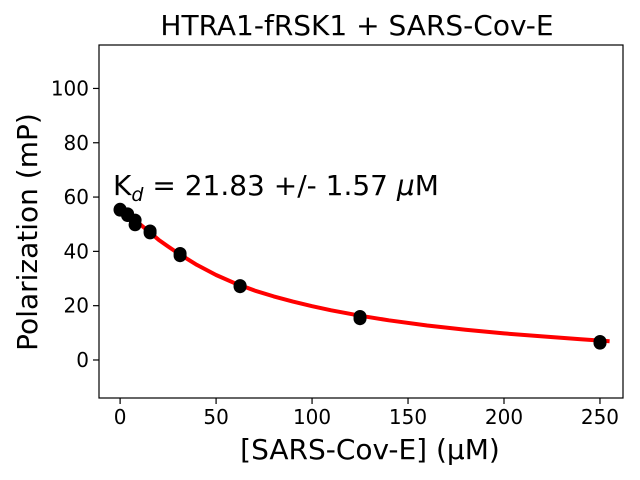 The width and height of the screenshot is (640, 480). Describe the element at coordinates (27, 232) in the screenshot. I see `y-axis-label: Polarization (mP)` at that location.